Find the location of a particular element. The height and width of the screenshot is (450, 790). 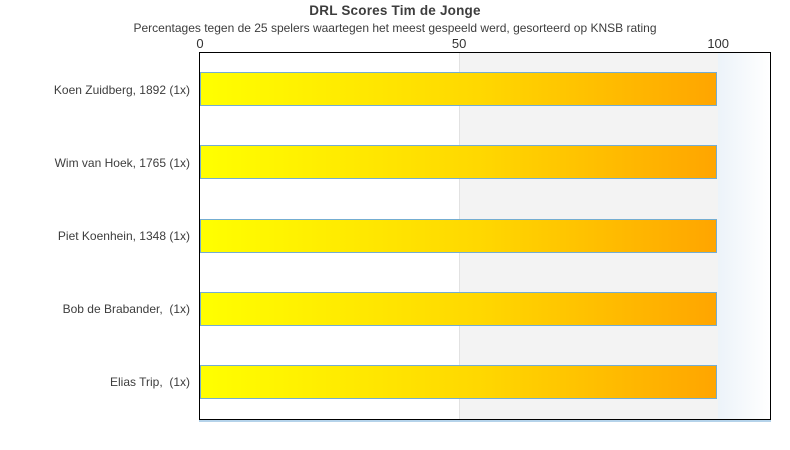

x-tick-label-50: 50 is located at coordinates (459, 43).